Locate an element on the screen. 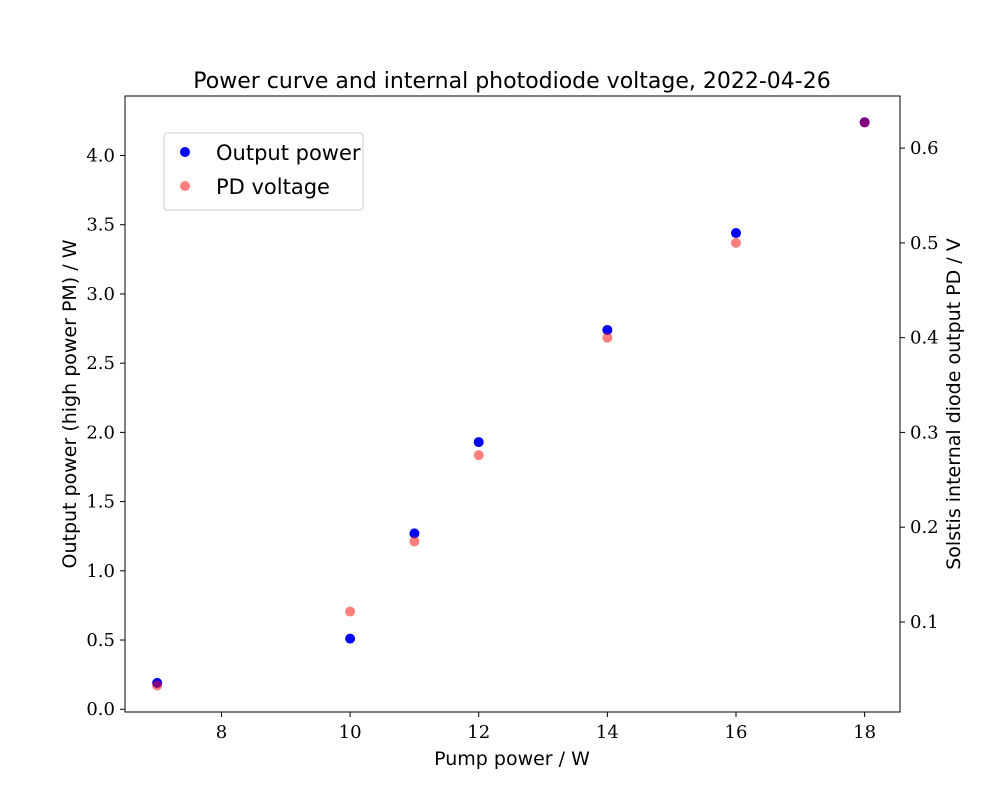  y-right-tick-label: 0.5 is located at coordinates (924, 243).